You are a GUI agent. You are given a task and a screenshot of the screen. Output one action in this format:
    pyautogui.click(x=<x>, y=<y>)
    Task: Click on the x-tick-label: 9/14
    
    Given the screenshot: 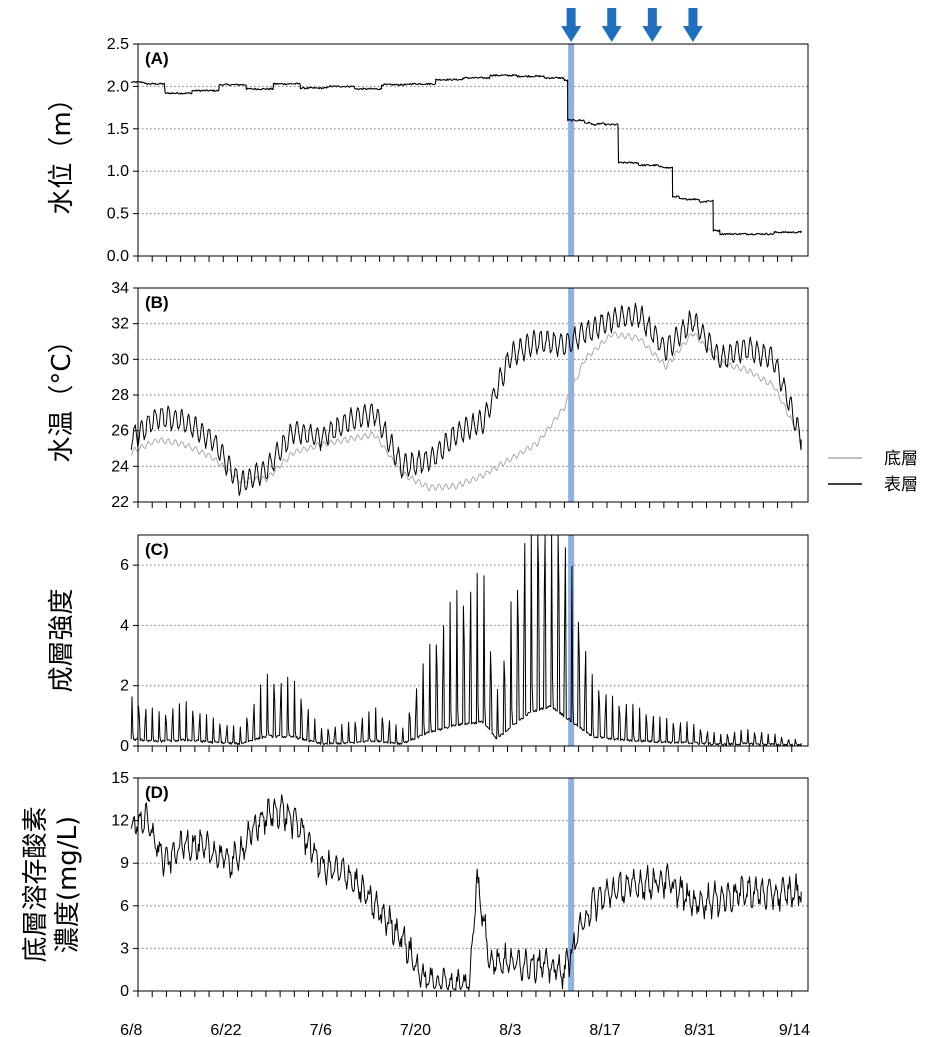 What is the action you would take?
    pyautogui.click(x=794, y=1029)
    